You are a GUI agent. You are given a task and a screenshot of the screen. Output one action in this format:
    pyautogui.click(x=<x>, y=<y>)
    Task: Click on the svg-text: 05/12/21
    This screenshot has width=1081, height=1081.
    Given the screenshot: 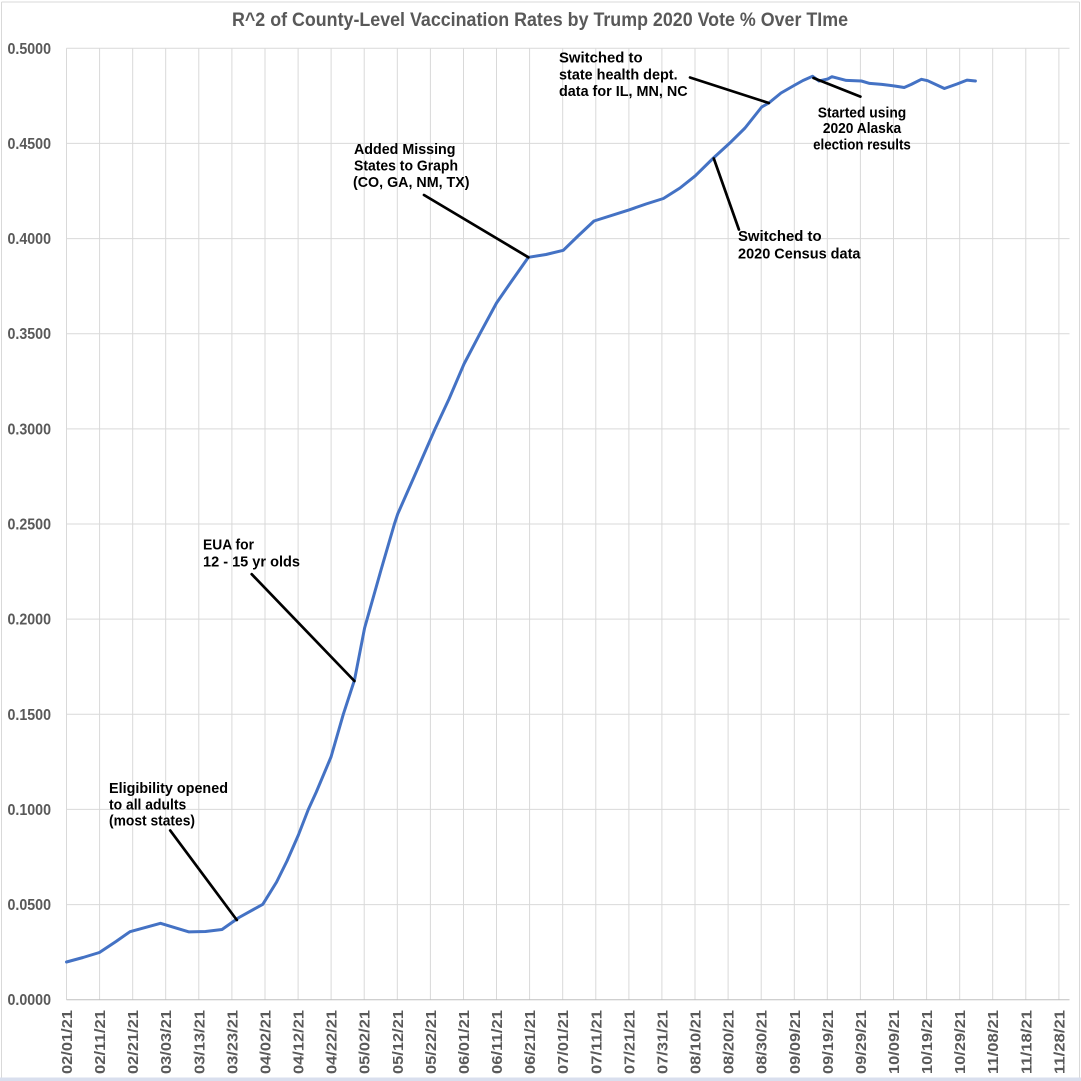 What is the action you would take?
    pyautogui.click(x=398, y=1042)
    